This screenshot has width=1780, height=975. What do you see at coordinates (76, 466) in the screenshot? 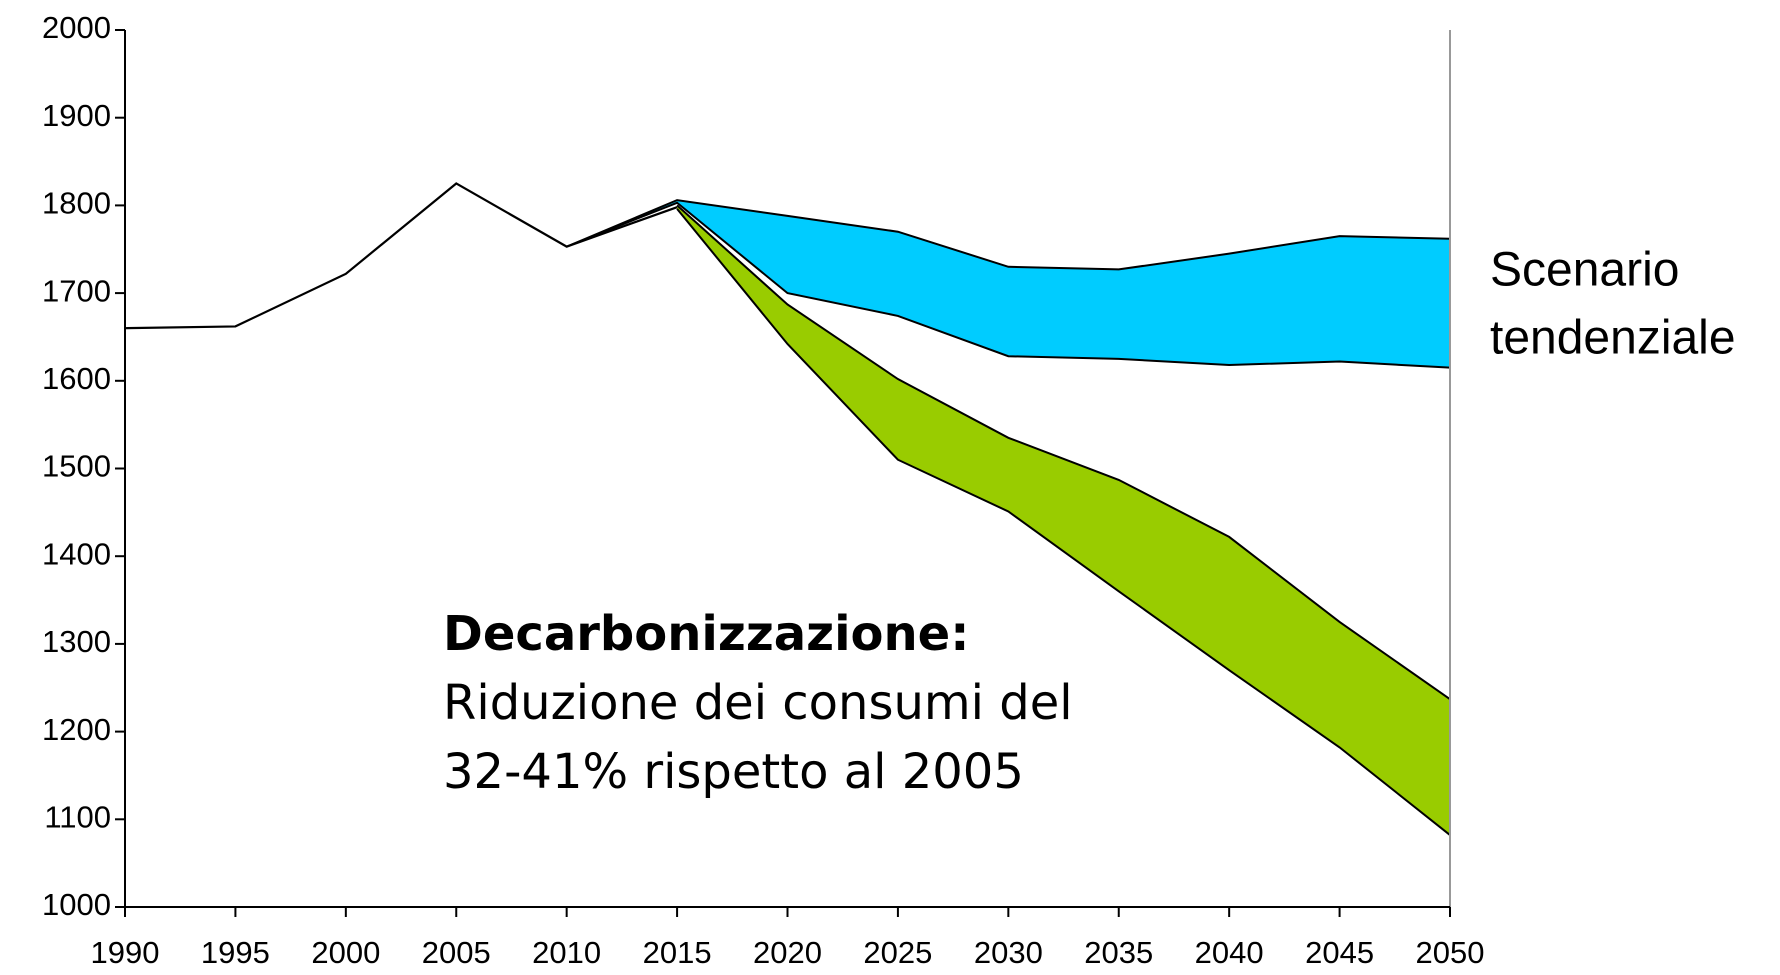
I see `y-tick-label: 1500` at bounding box center [76, 466].